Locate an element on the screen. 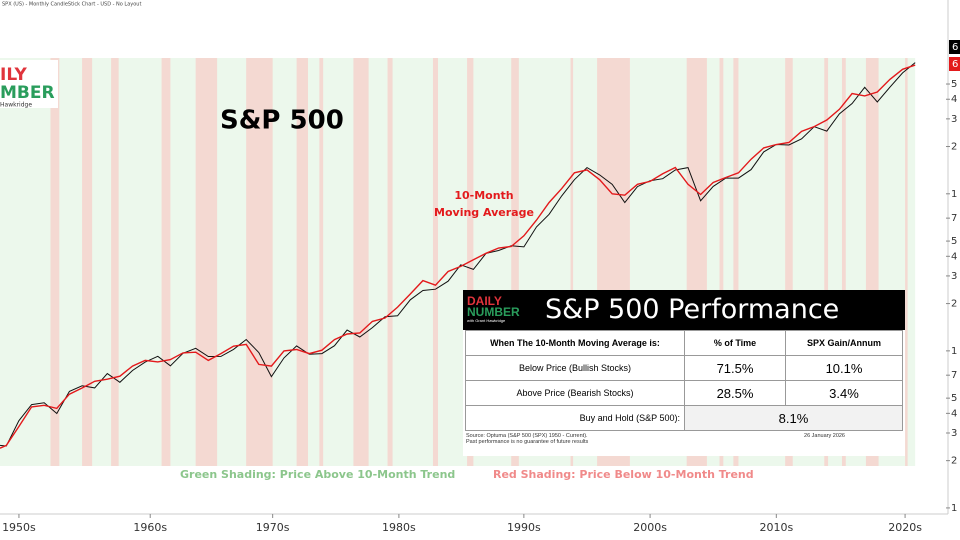  annotation: 10-Month is located at coordinates (483, 195).